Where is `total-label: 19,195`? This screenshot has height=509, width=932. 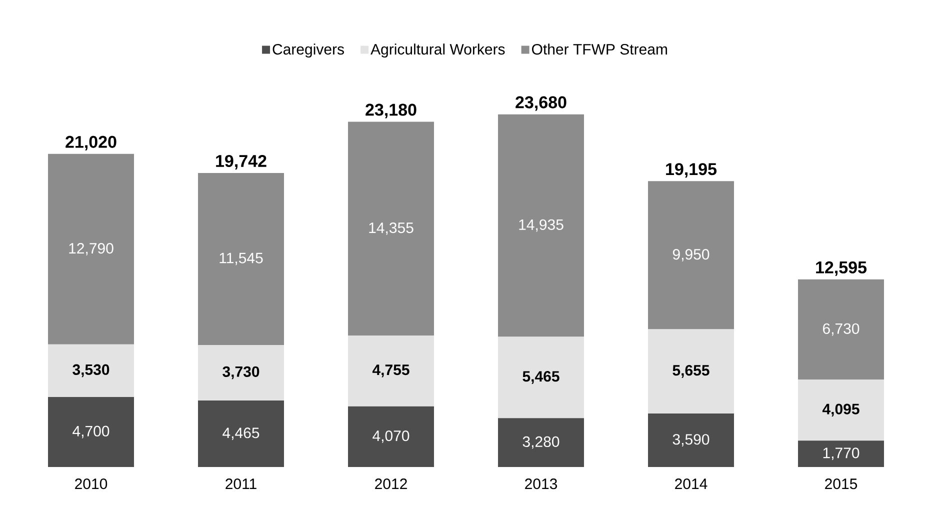
total-label: 19,195 is located at coordinates (691, 170).